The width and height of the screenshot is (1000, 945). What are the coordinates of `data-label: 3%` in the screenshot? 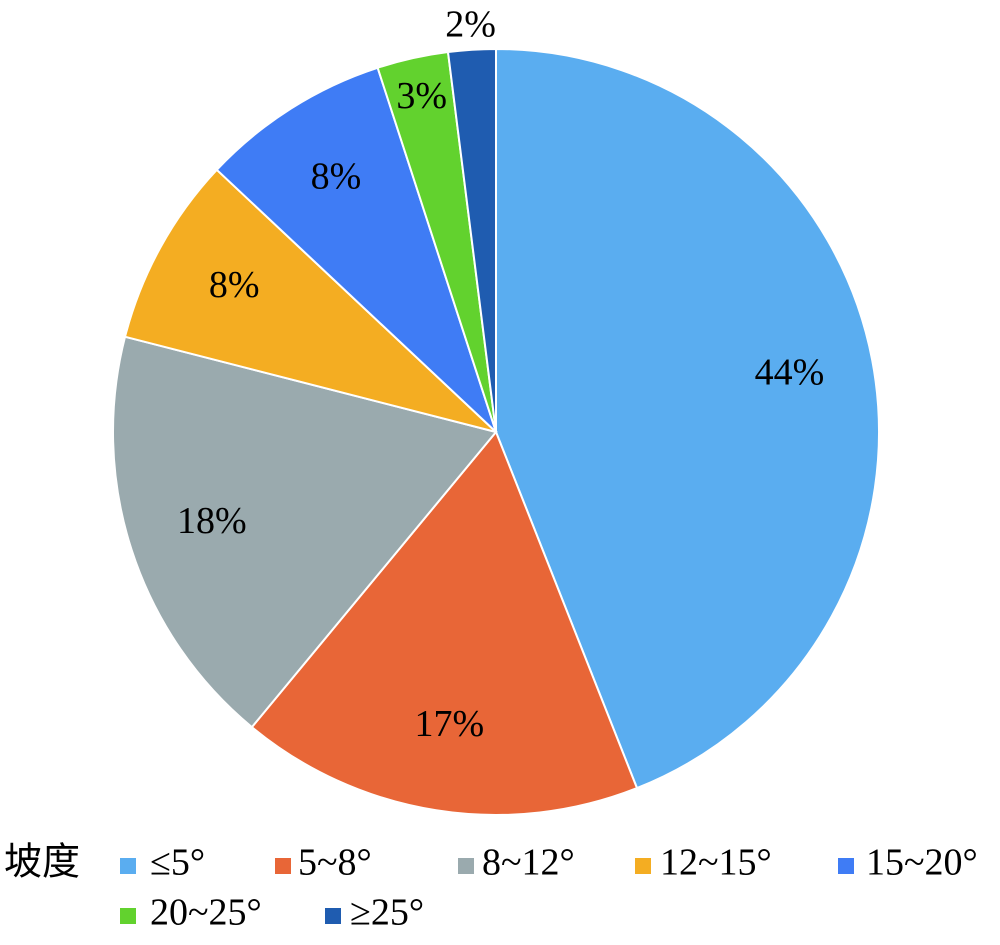 It's located at (421, 96).